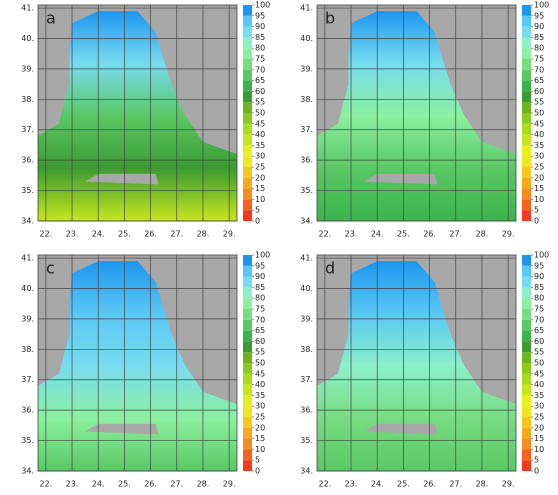  What do you see at coordinates (539, 91) in the screenshot?
I see `colorbar-label: 60` at bounding box center [539, 91].